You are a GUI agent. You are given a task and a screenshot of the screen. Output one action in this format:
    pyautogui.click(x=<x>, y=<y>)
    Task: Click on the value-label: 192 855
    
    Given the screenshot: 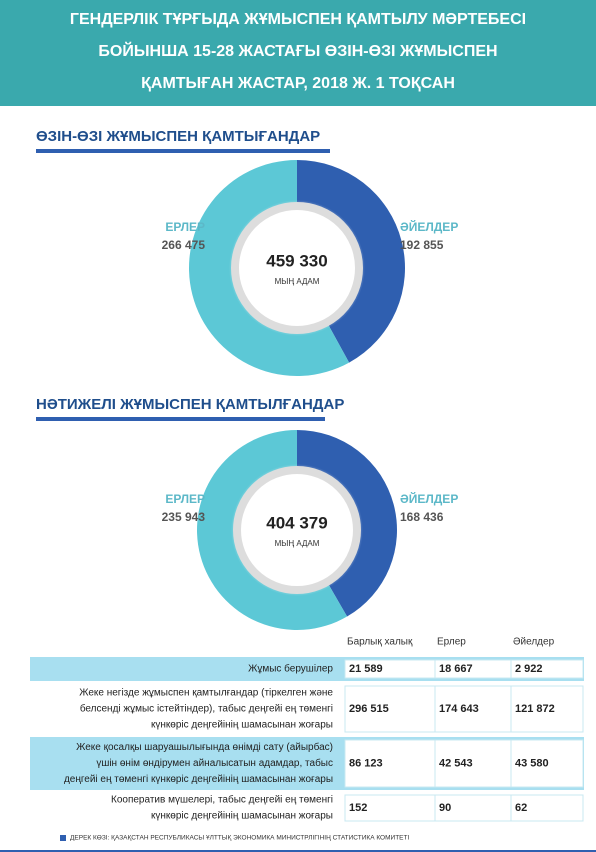 What is the action you would take?
    pyautogui.click(x=422, y=245)
    